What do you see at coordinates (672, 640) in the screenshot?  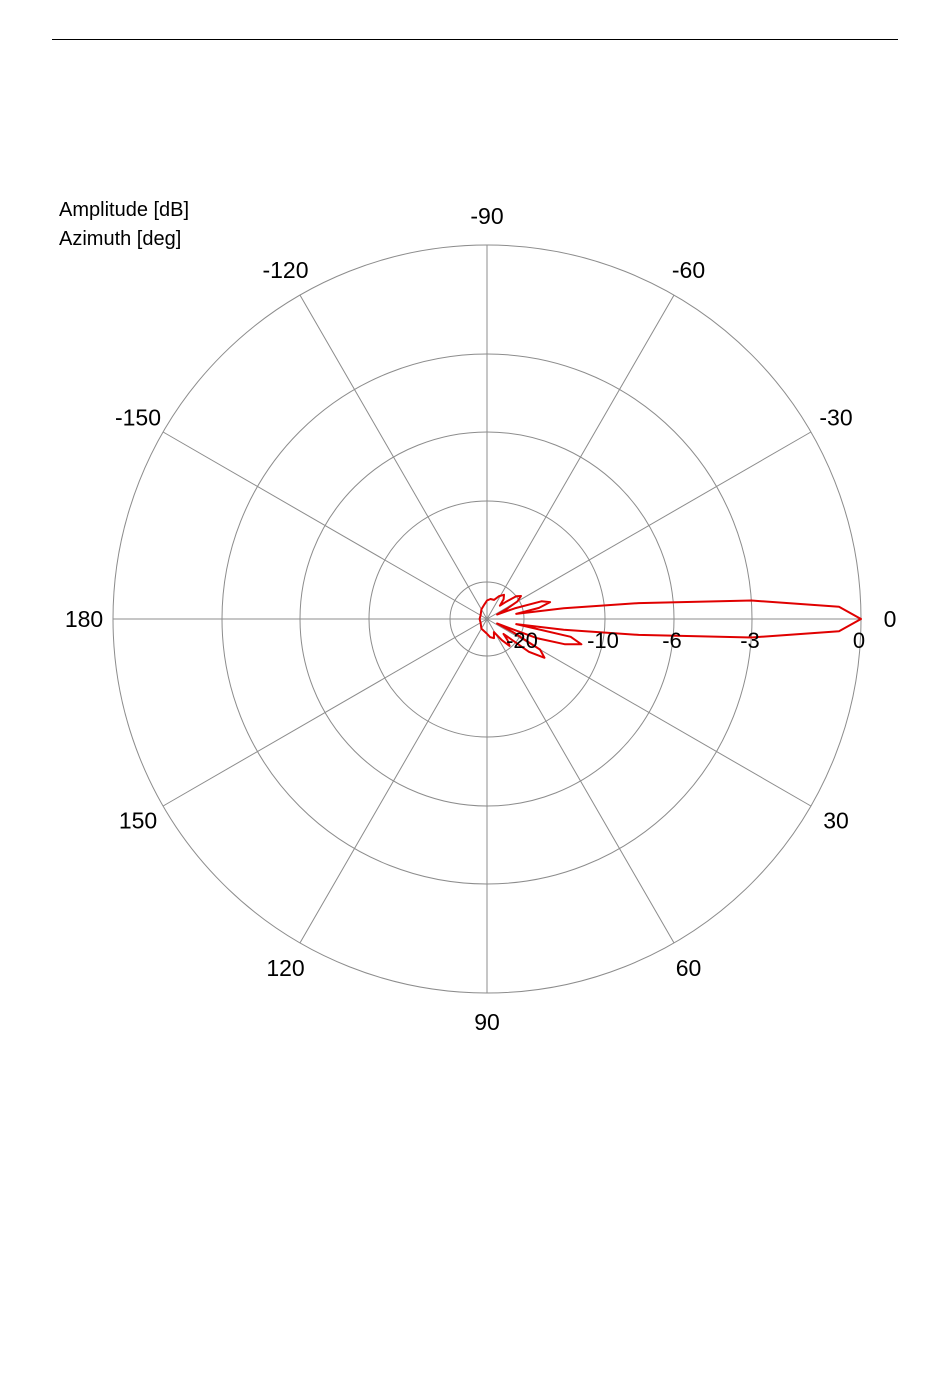 I see `amplitude-tick-label: -6` at bounding box center [672, 640].